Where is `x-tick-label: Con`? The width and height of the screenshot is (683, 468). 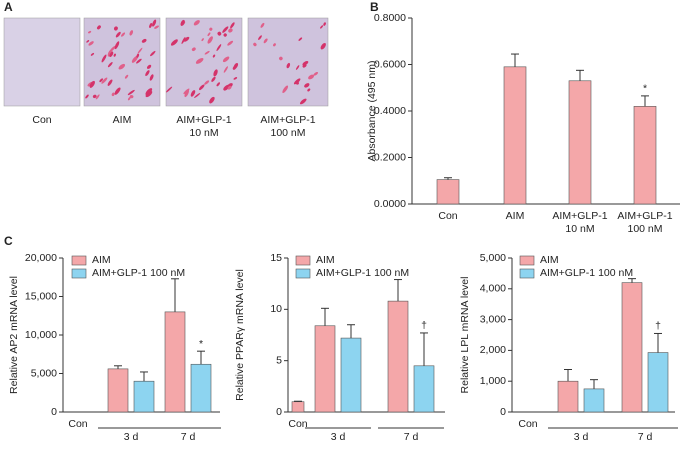 x-tick-label: Con is located at coordinates (297, 424).